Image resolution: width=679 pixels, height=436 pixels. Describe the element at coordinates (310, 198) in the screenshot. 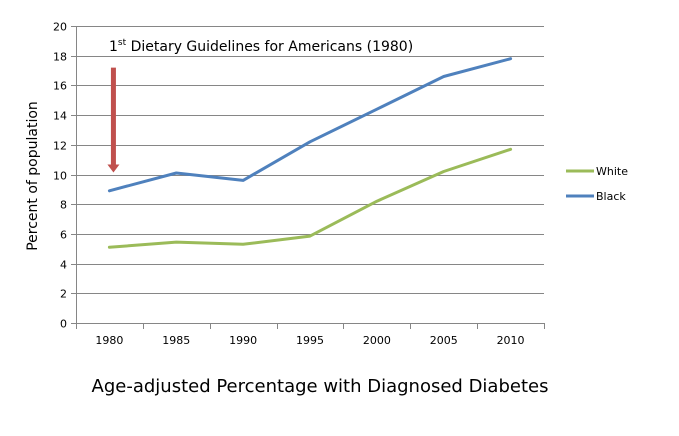

I see `series-line-white` at that location.